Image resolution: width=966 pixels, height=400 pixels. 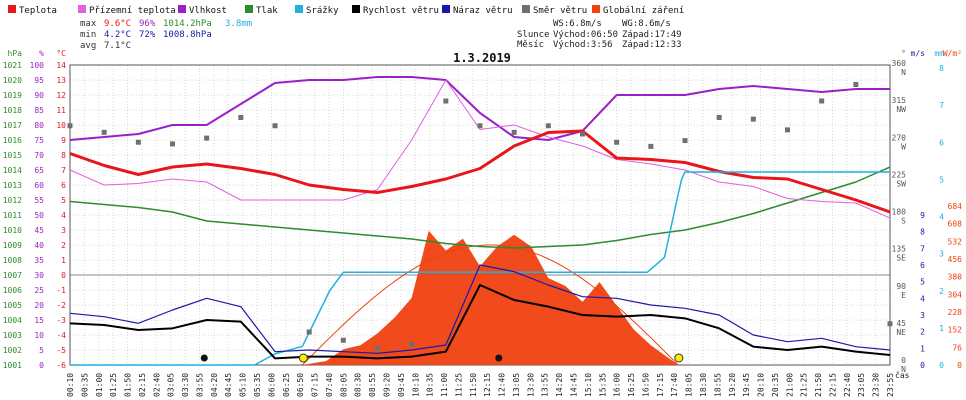 I want to click on right-axis-tick: 180, so click(x=899, y=212).